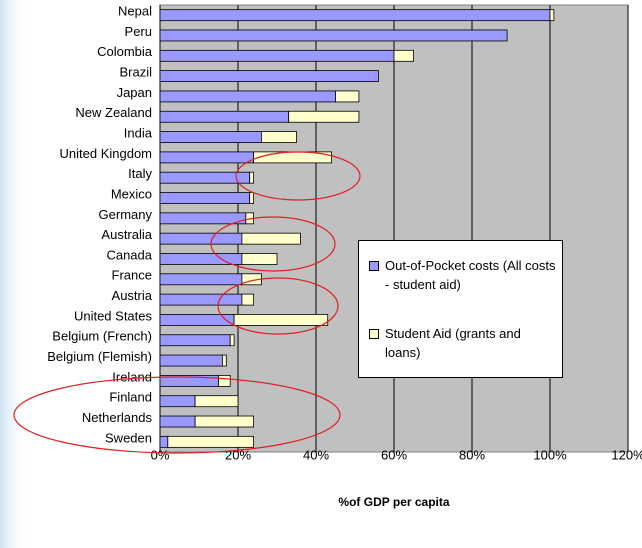 Image resolution: width=642 pixels, height=548 pixels. I want to click on y-tick-label: Australia, so click(126, 234).